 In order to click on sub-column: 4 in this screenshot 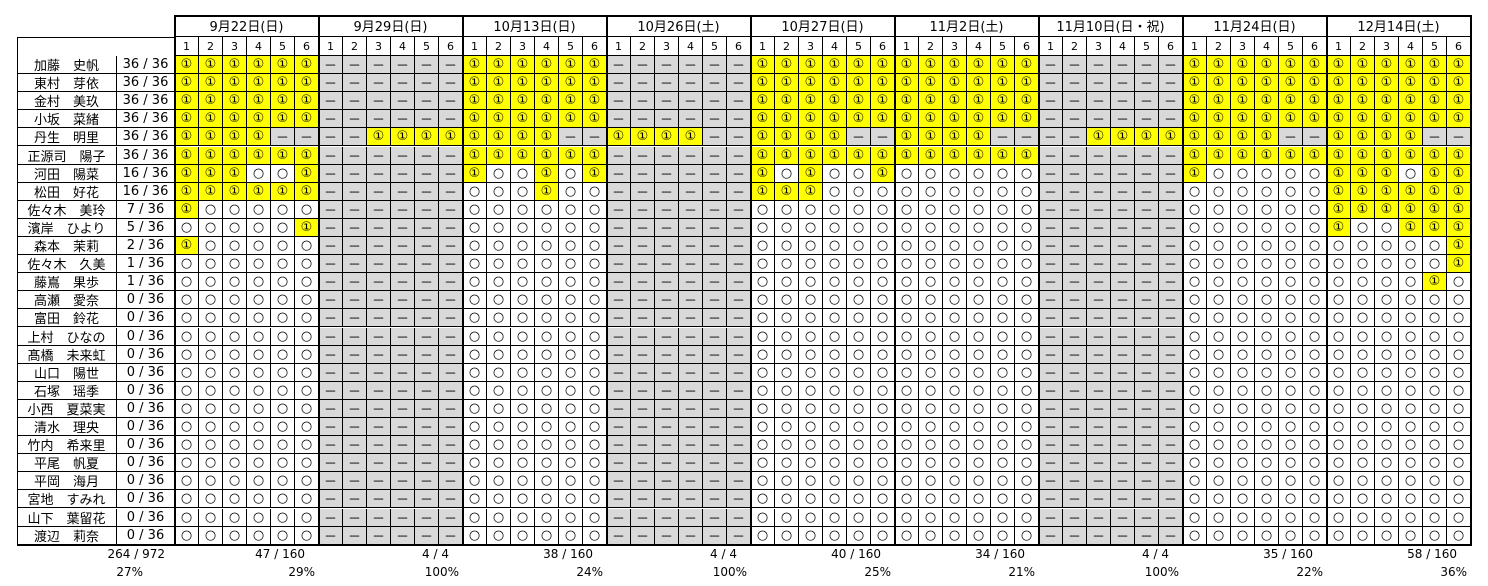, I will do `click(547, 46)`.